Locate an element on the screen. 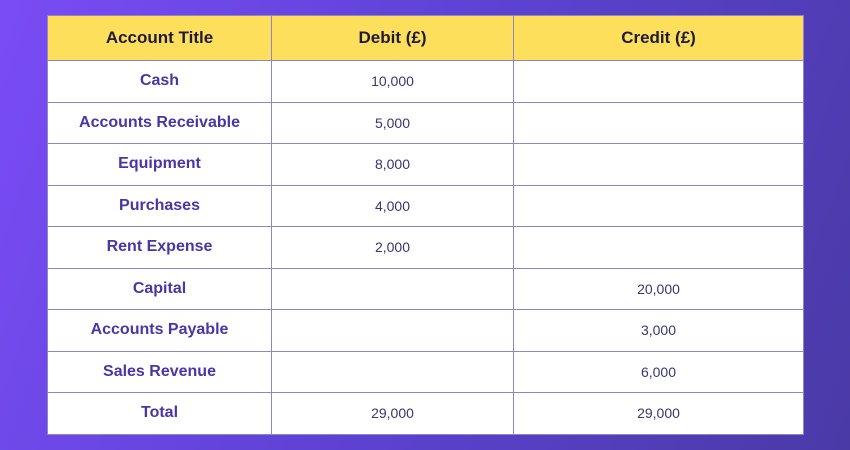  table-row: Equipment 8,000 is located at coordinates (425, 164).